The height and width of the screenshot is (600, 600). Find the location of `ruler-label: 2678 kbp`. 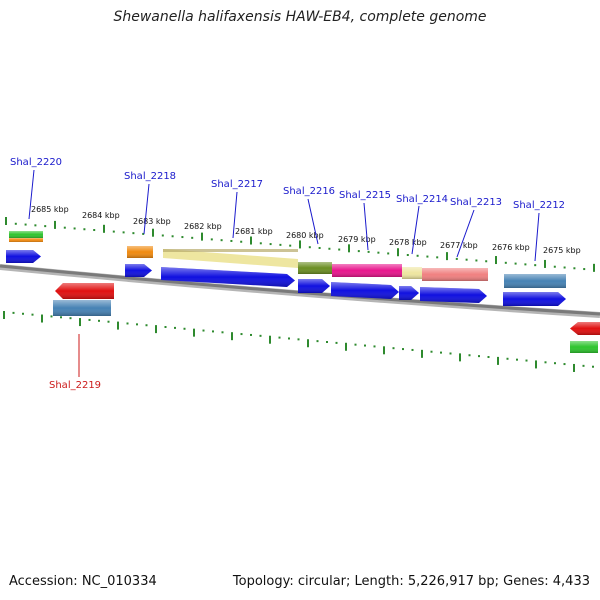

ruler-label: 2678 kbp is located at coordinates (408, 242).